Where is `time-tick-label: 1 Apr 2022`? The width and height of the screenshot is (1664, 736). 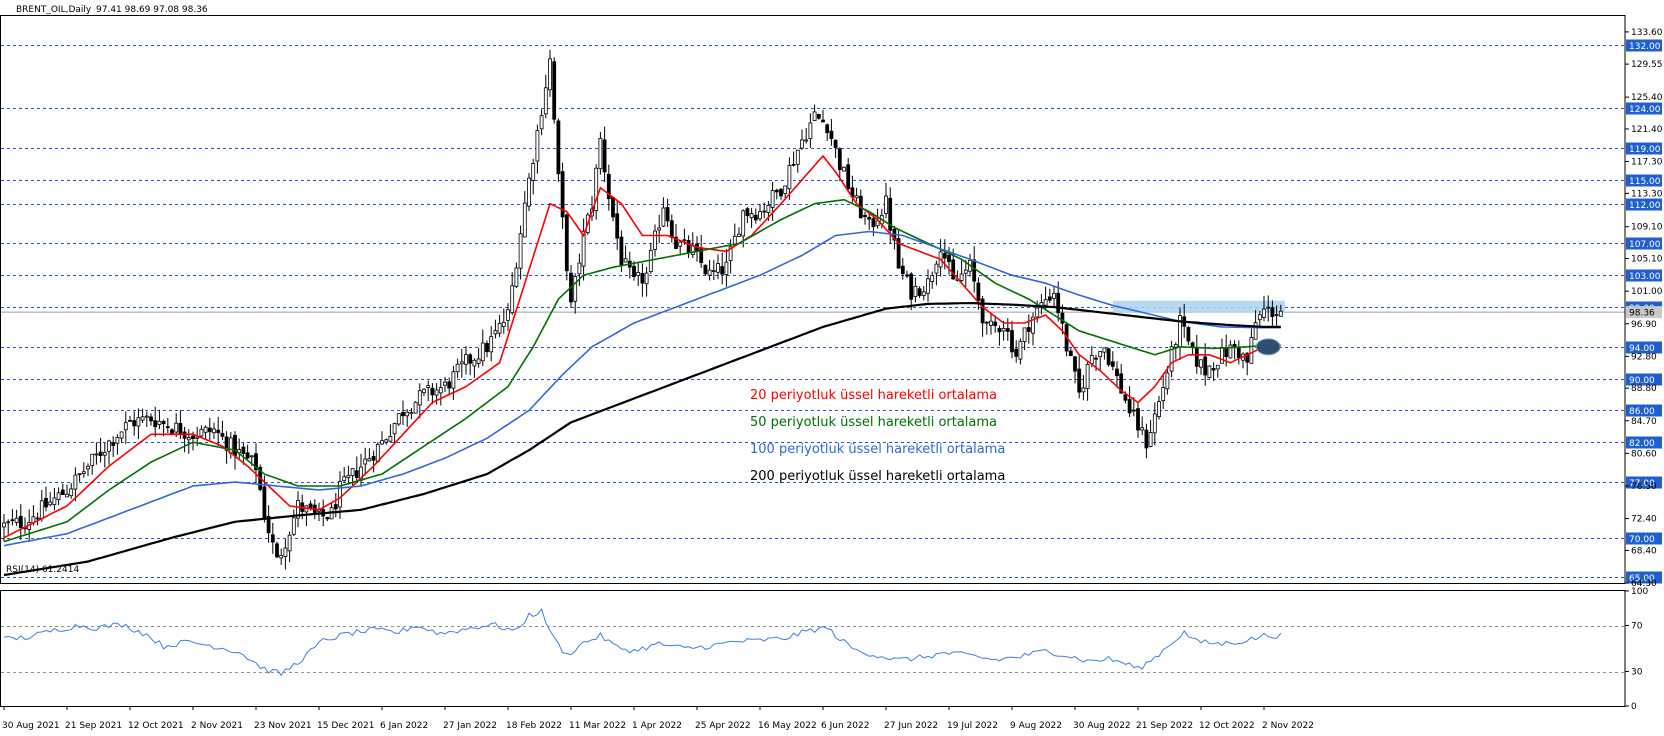 time-tick-label: 1 Apr 2022 is located at coordinates (657, 726).